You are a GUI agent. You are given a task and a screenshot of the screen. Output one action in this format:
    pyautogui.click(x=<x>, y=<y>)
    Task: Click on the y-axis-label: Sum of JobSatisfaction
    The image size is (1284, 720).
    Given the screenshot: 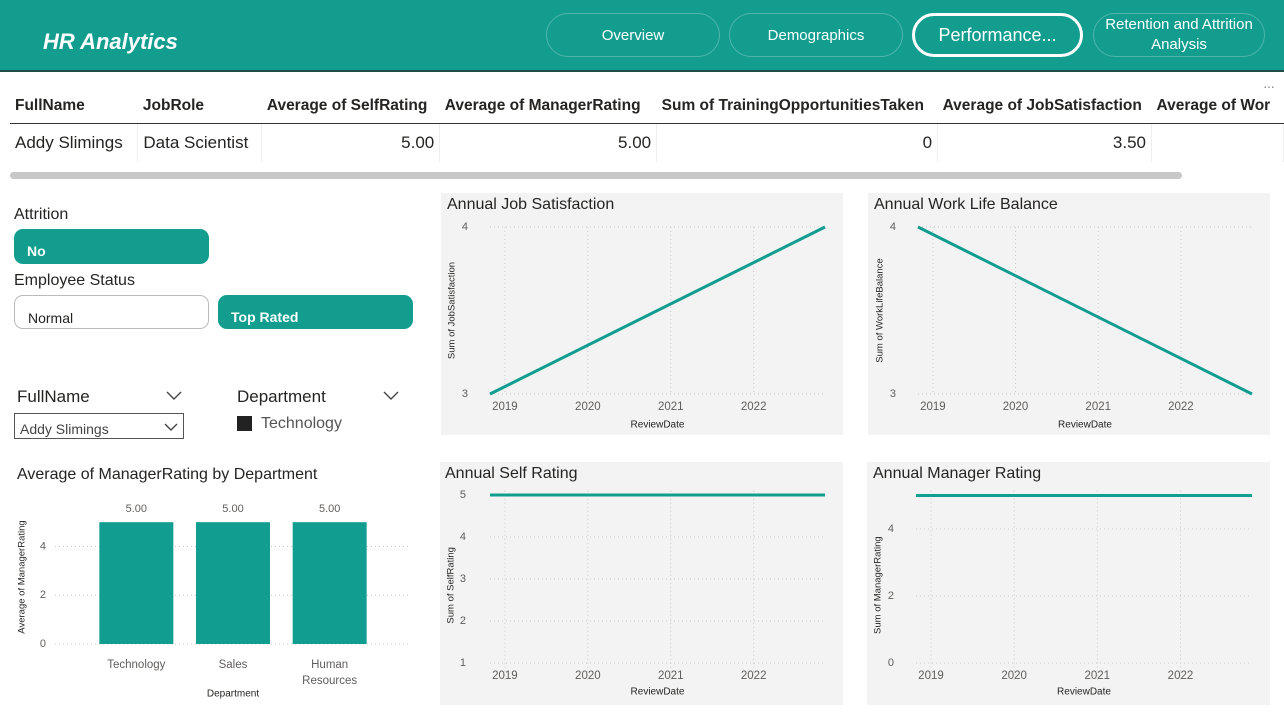 What is the action you would take?
    pyautogui.click(x=452, y=310)
    